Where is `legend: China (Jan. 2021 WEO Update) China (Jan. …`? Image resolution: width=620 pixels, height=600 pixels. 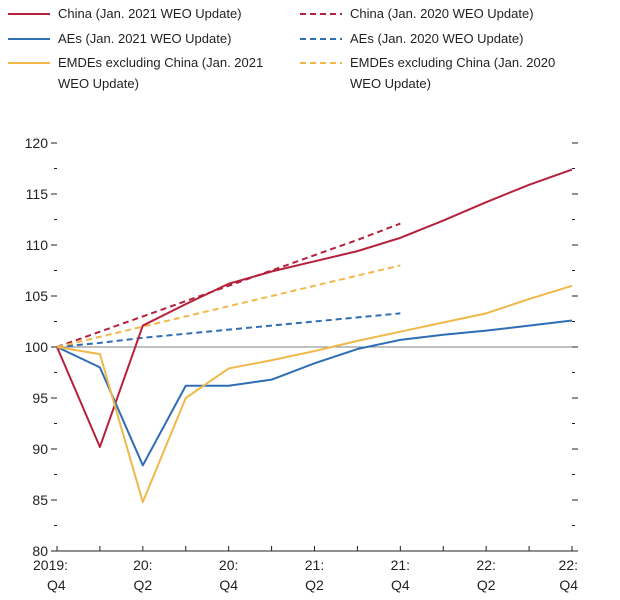
legend: China (Jan. 2021 WEO Update) China (Jan. … is located at coordinates (281, 48).